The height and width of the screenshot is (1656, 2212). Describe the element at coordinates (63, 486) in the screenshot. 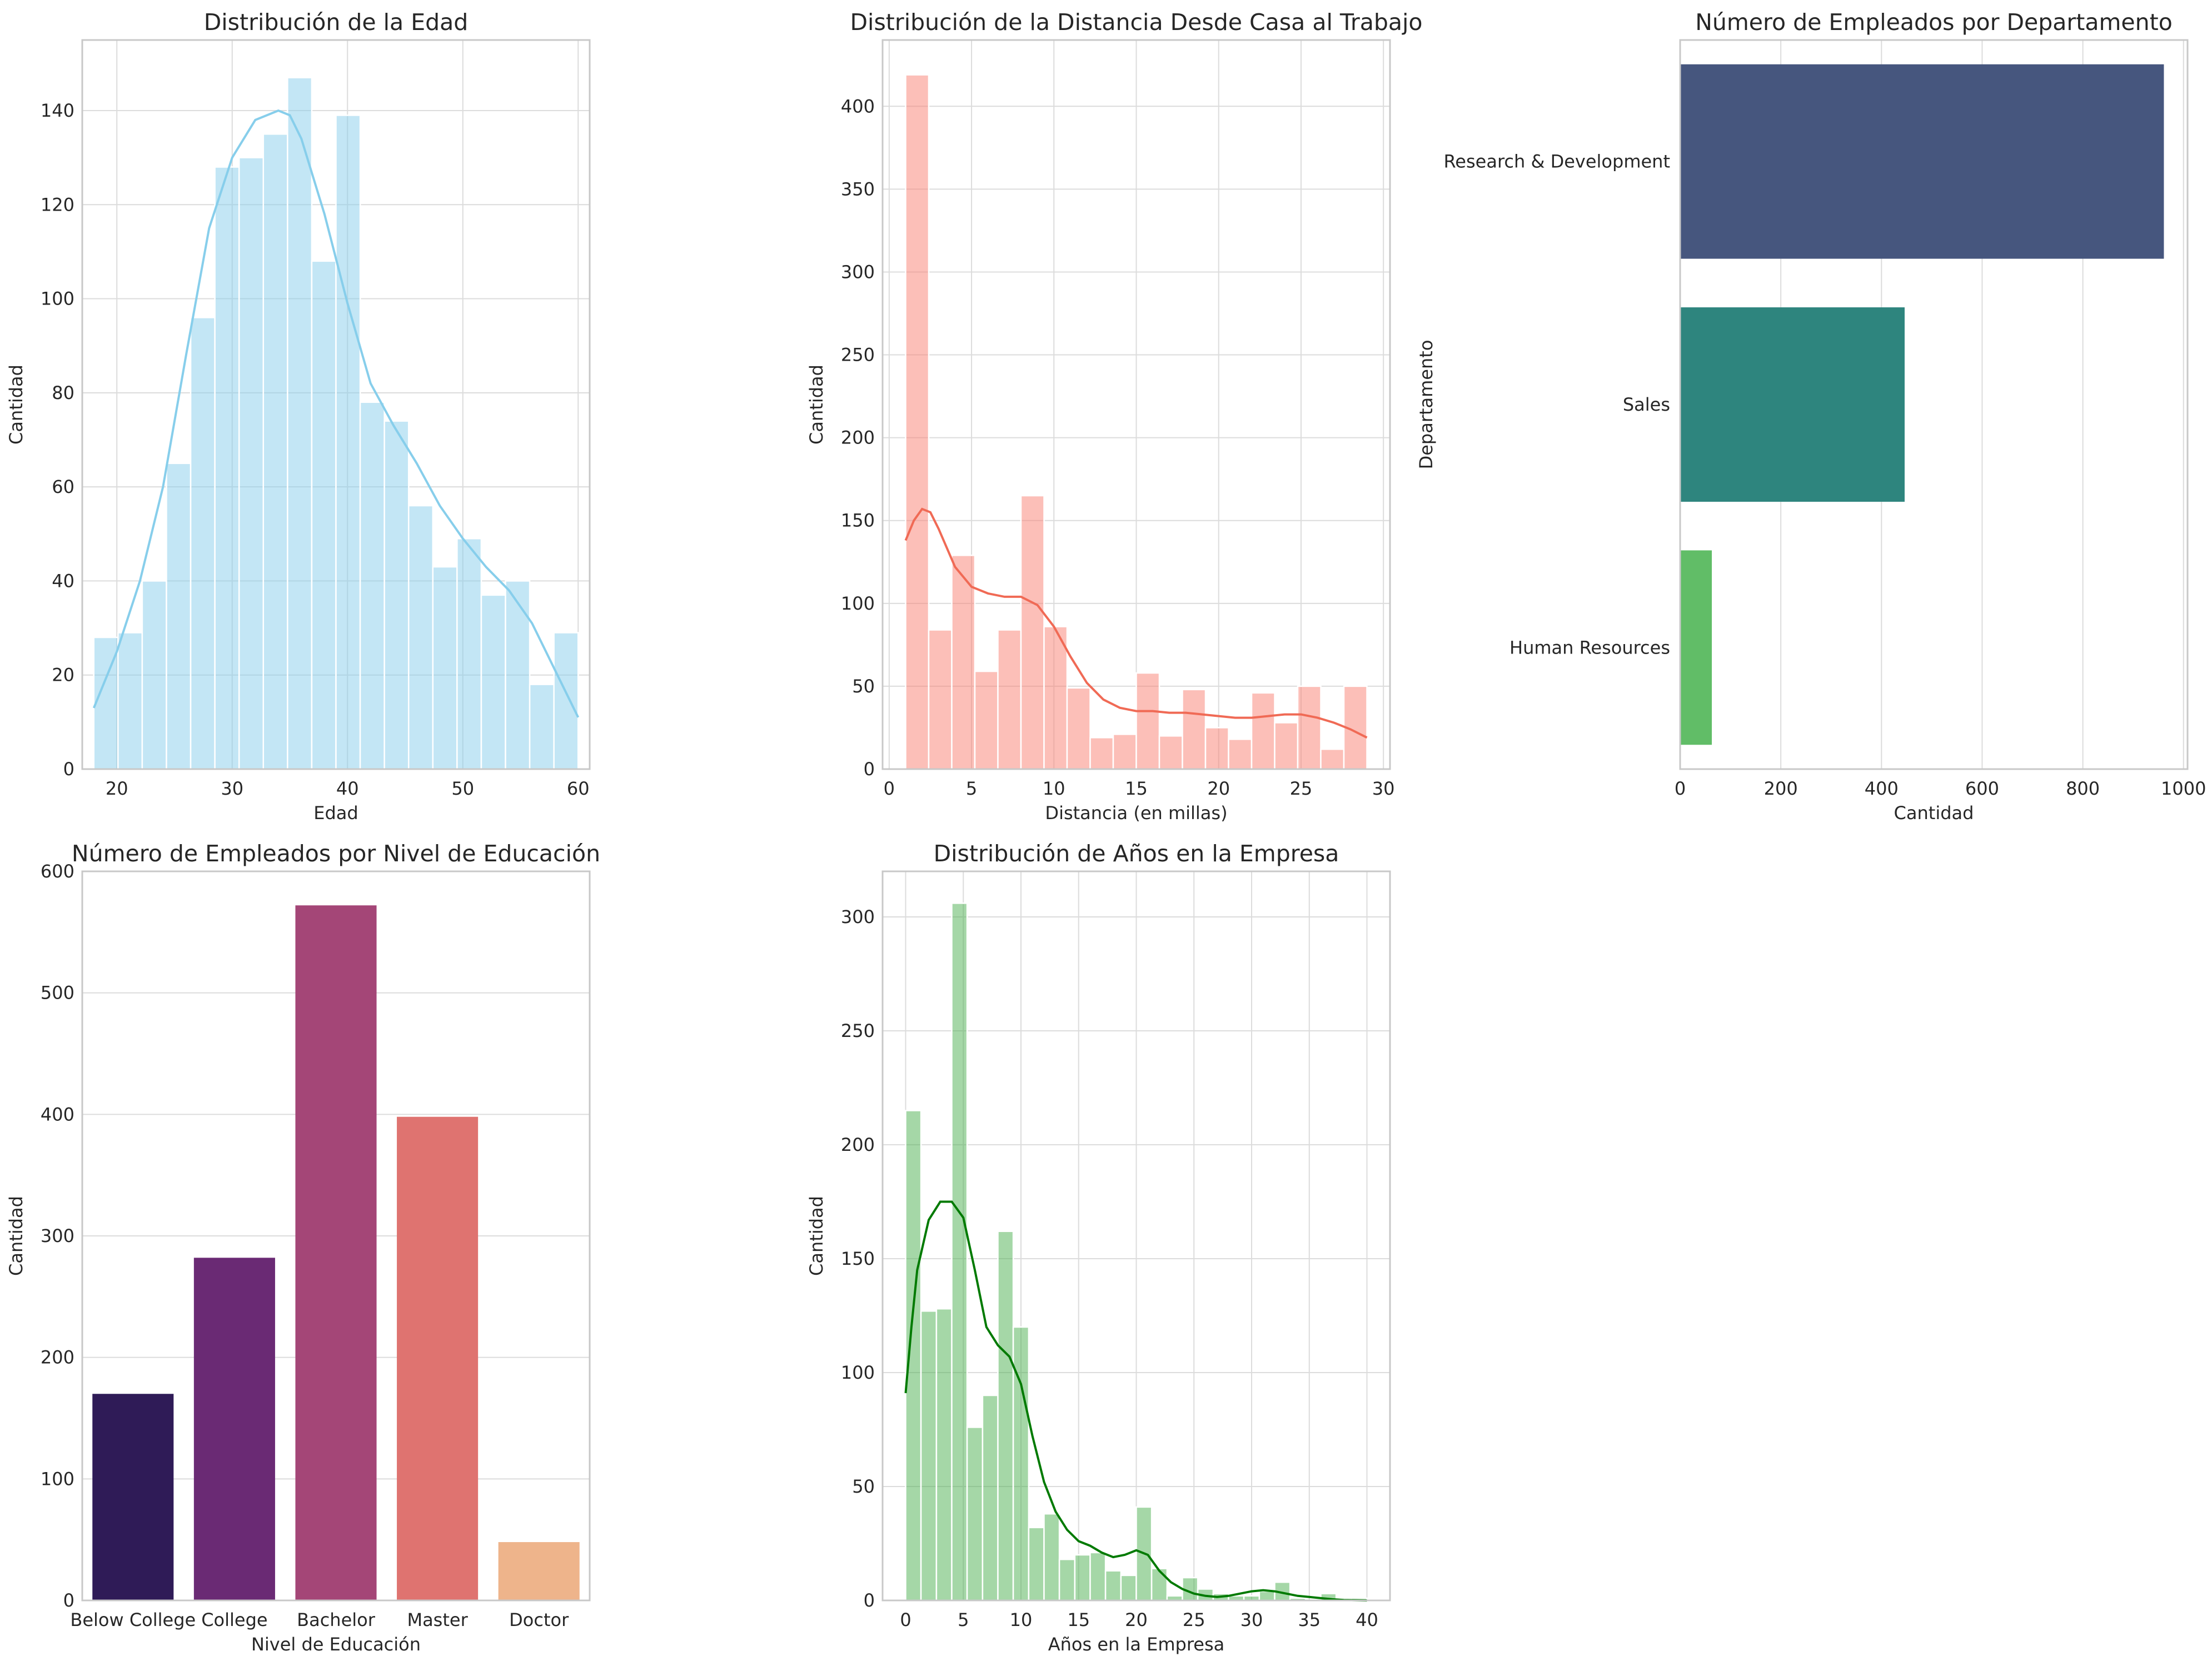

I see `y-tick-label: 60` at that location.